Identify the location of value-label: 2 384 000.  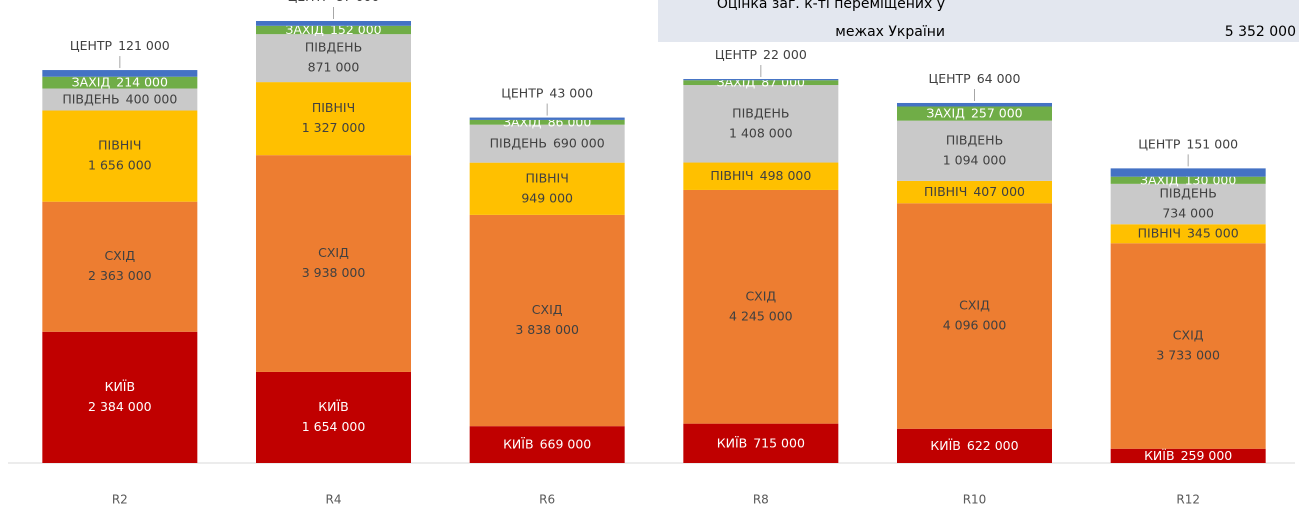
(120, 406).